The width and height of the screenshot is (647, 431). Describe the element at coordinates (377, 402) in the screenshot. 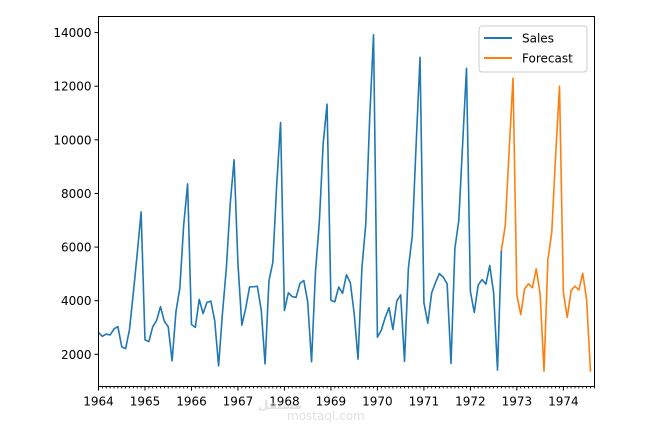

I see `x-tick-label: 1970` at that location.